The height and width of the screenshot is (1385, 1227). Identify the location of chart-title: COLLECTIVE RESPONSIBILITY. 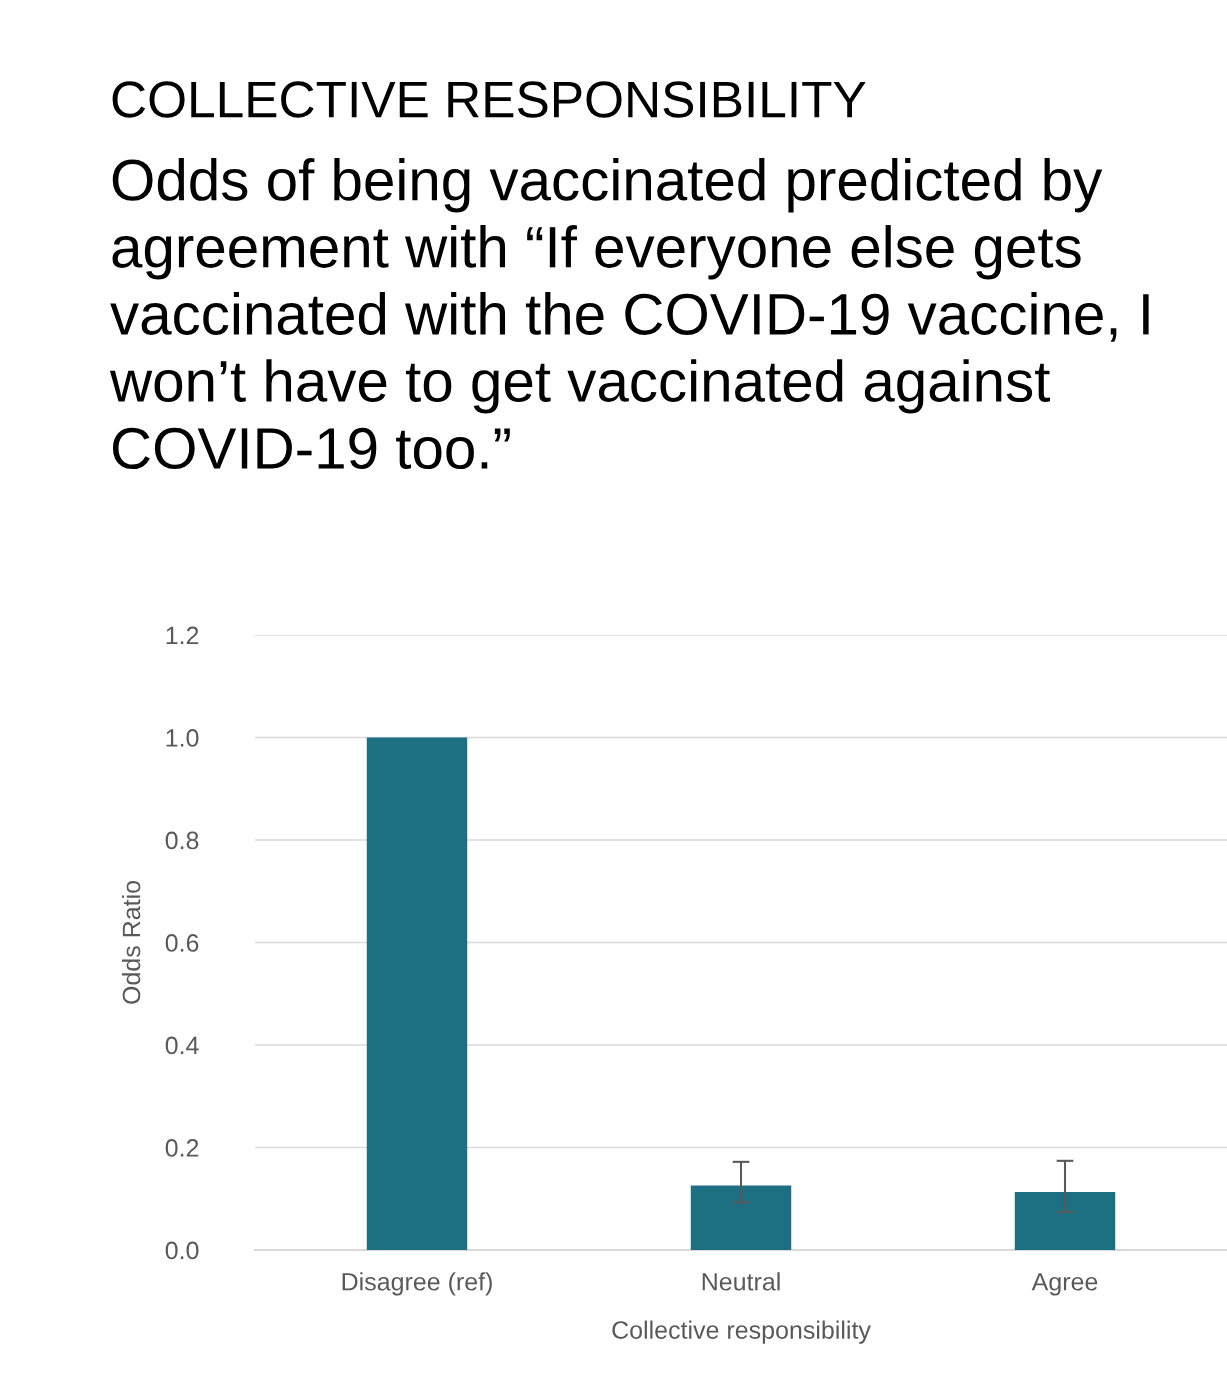
(489, 99).